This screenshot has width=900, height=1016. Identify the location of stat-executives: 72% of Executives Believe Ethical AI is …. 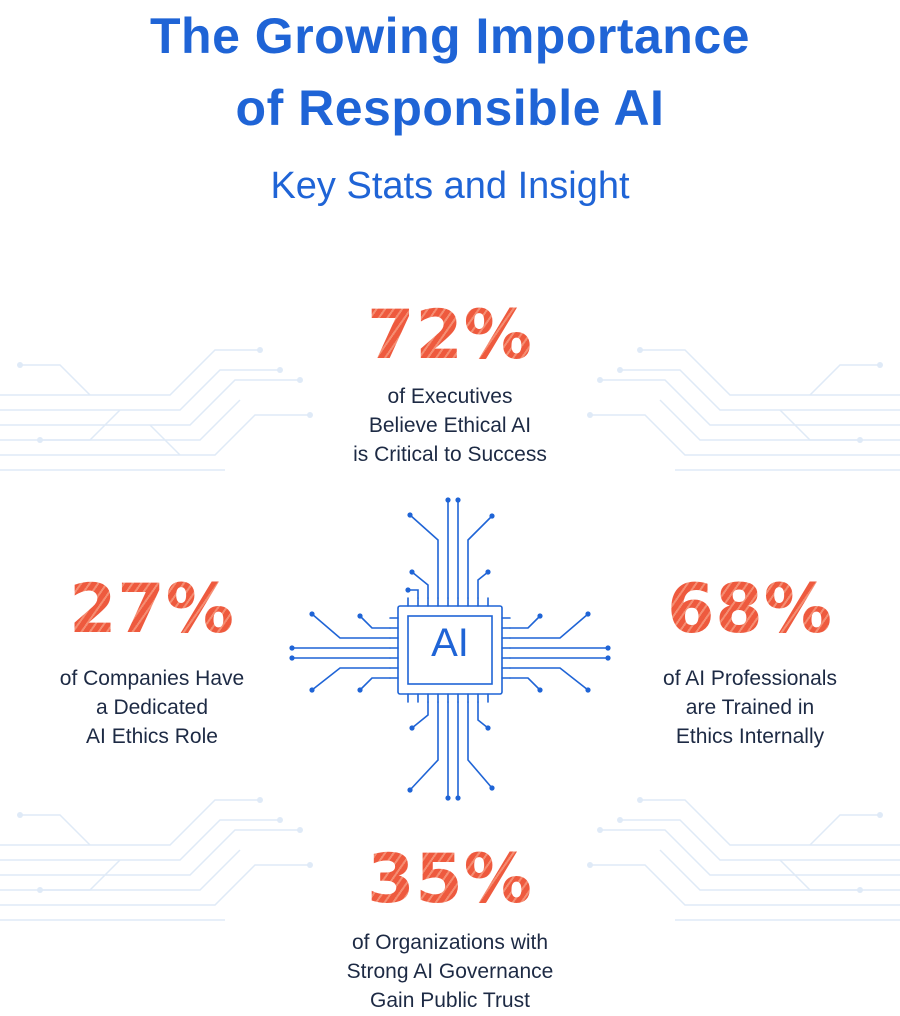
(450, 383).